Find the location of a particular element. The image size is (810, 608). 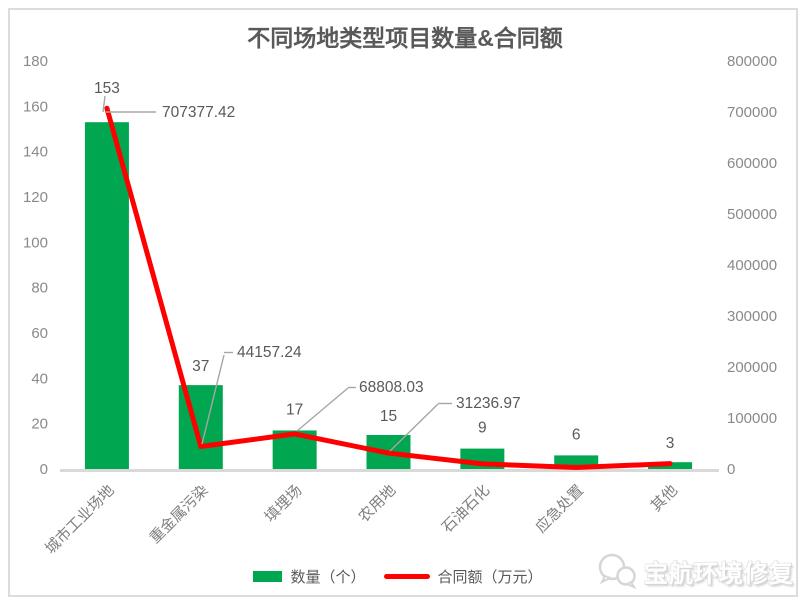

left-axis-tick-label: 60 is located at coordinates (39, 333).